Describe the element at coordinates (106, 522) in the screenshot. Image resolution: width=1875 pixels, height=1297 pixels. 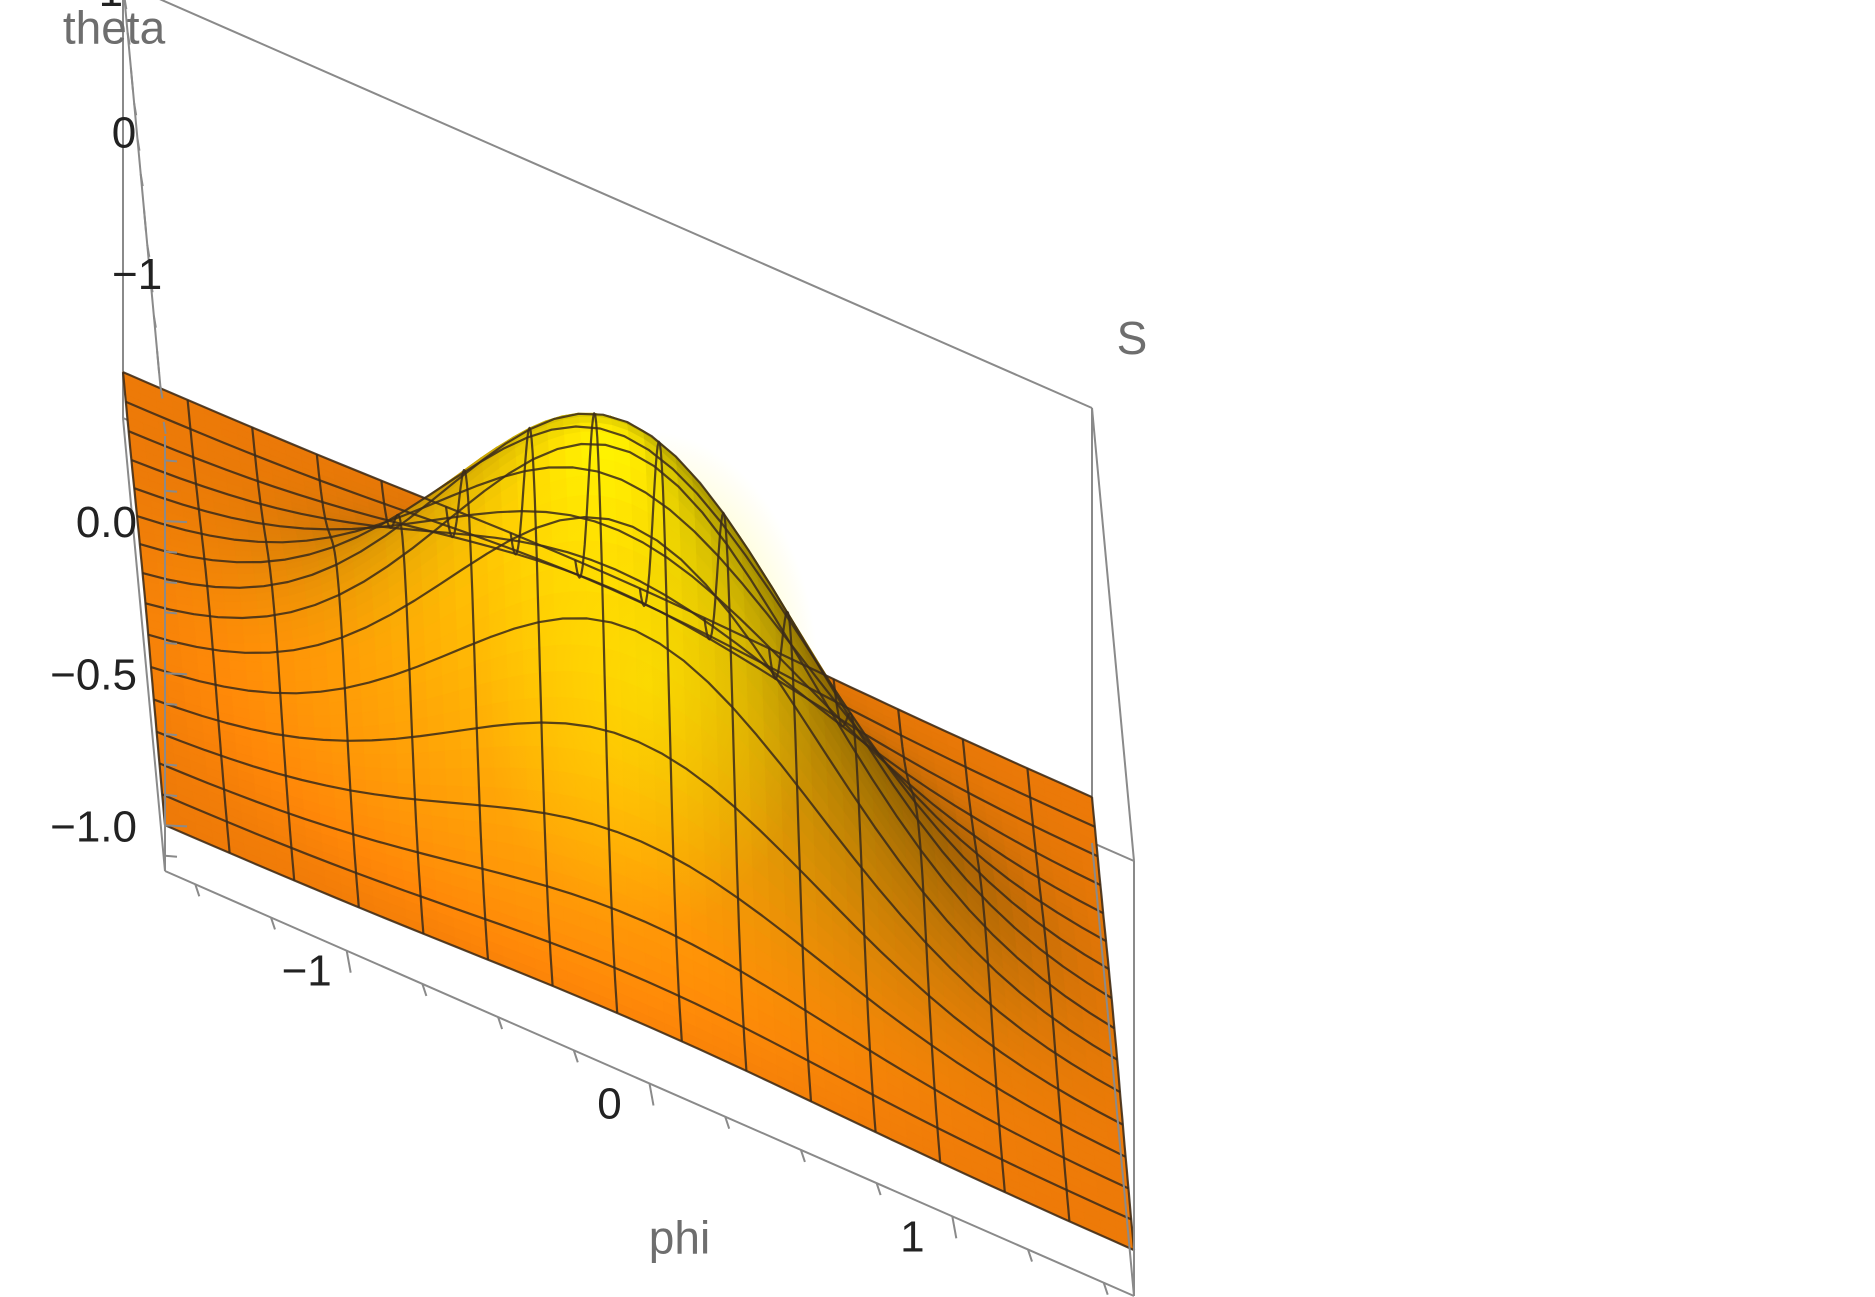
I see `s-tick-label: 0.0` at that location.